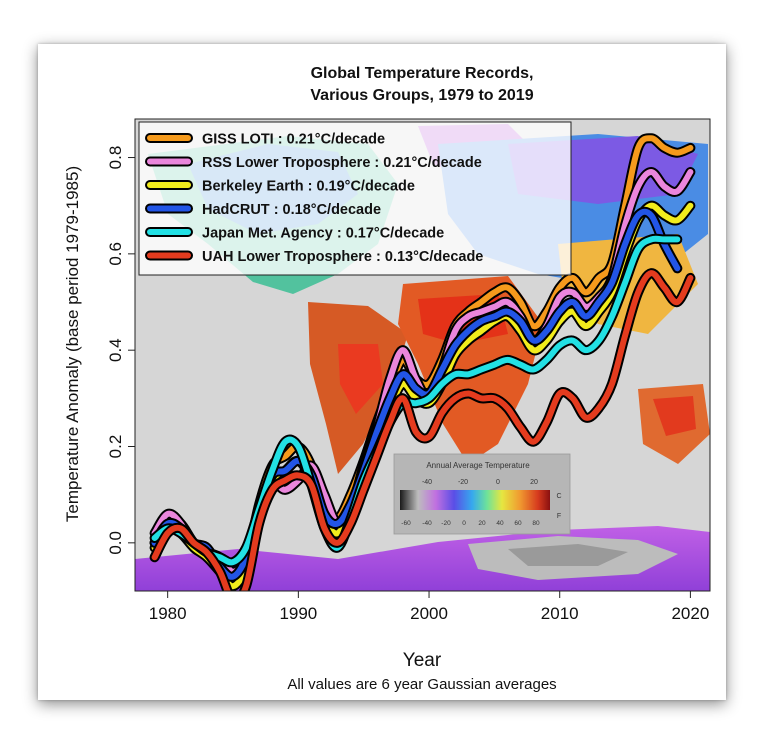 The height and width of the screenshot is (748, 765). I want to click on y-tick-label: 0.2, so click(115, 447).